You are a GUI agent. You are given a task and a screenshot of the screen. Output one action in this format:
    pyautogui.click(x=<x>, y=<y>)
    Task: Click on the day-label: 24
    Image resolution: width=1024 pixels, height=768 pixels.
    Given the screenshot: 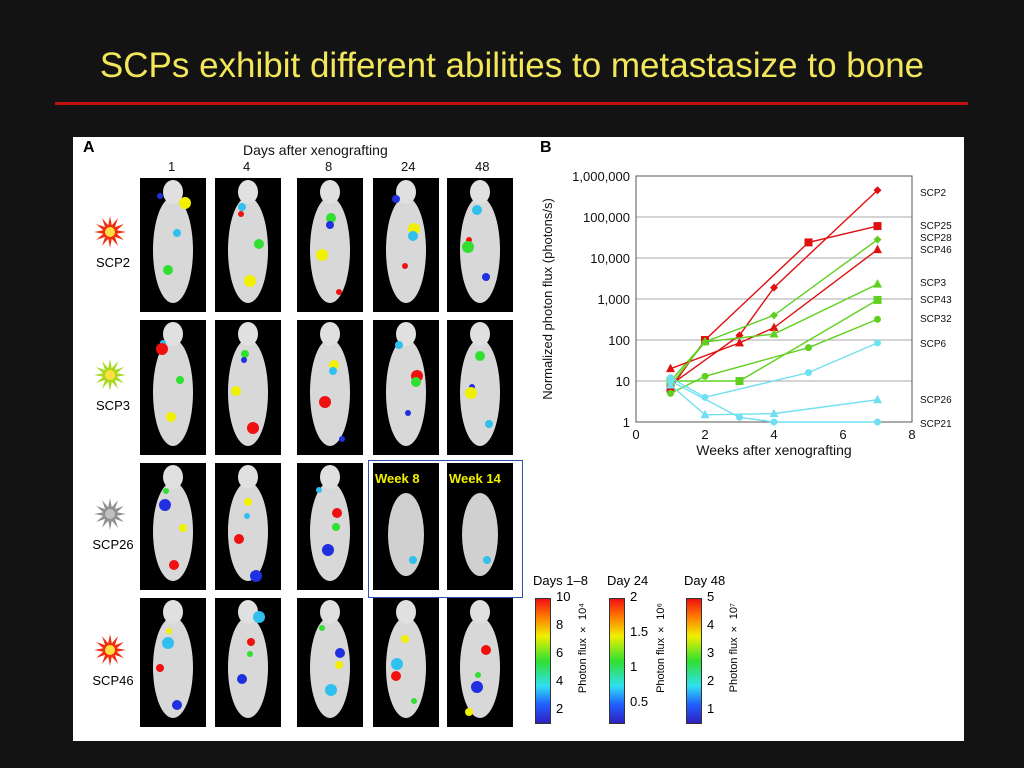 What is the action you would take?
    pyautogui.click(x=408, y=166)
    